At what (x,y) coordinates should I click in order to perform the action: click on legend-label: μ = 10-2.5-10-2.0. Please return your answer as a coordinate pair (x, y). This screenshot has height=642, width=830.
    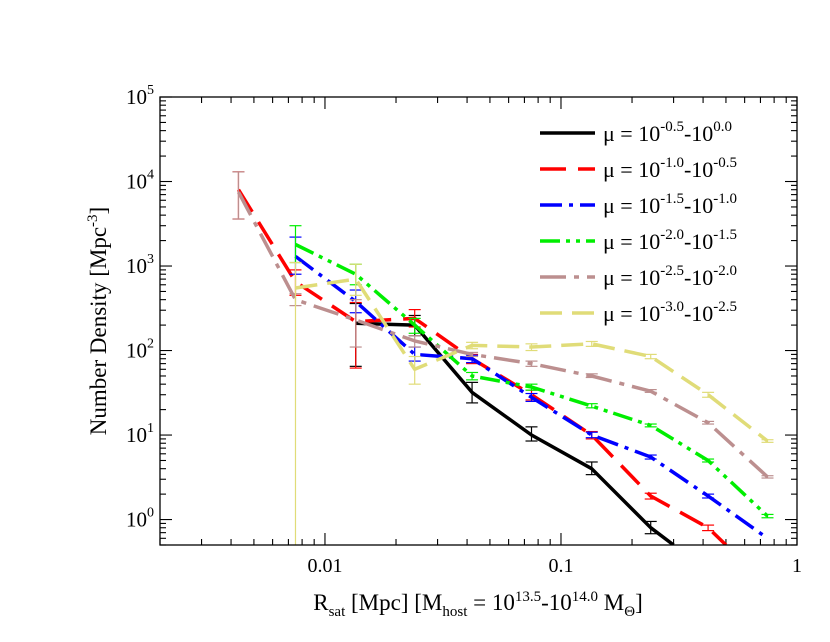
    Looking at the image, I should click on (670, 276).